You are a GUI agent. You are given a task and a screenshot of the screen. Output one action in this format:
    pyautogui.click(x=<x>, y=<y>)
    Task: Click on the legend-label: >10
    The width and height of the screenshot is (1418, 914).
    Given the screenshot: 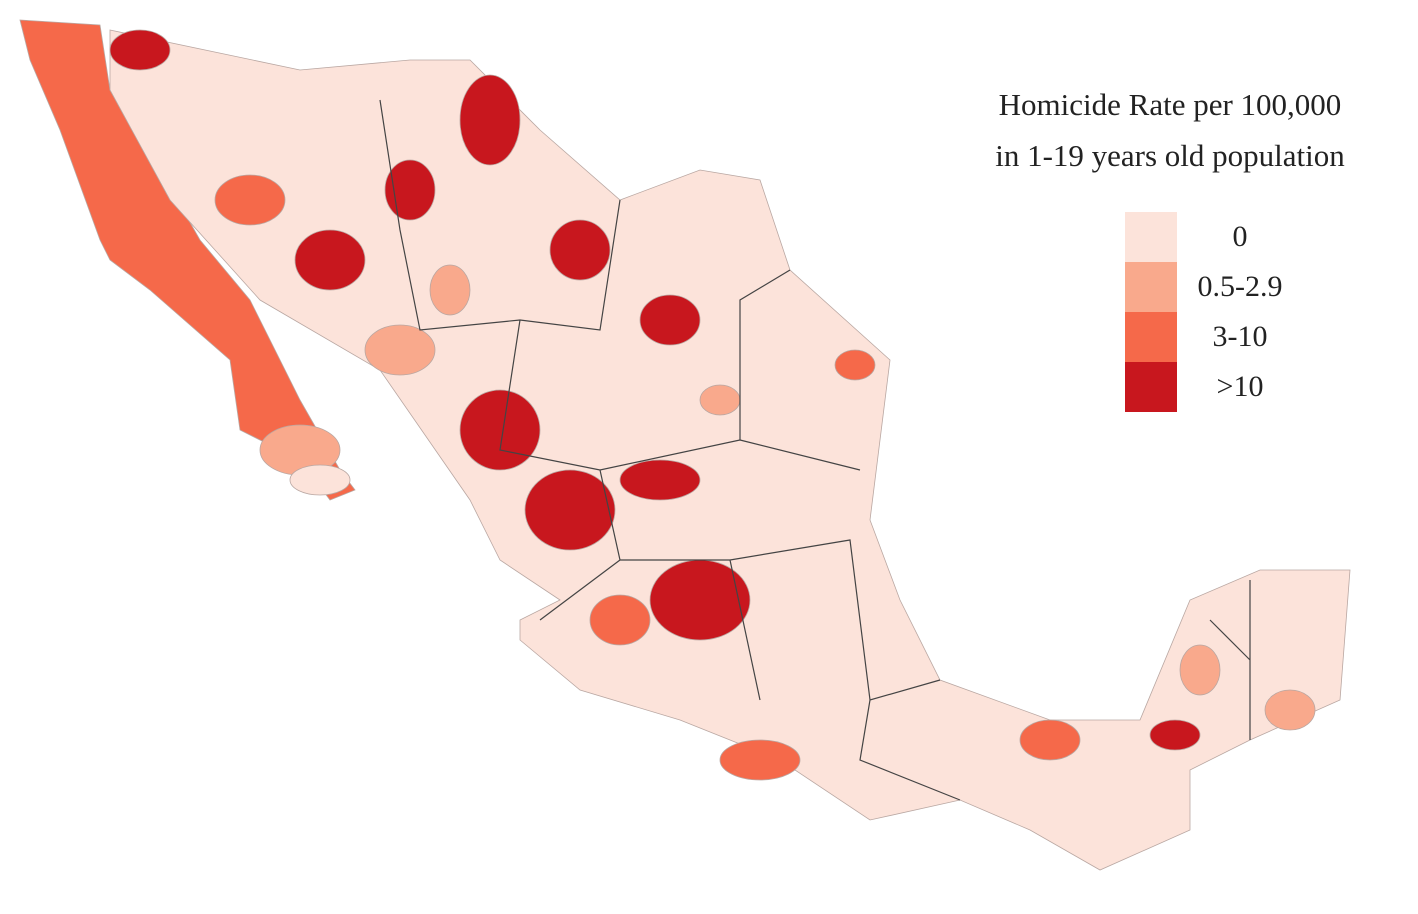 What is the action you would take?
    pyautogui.click(x=1240, y=386)
    